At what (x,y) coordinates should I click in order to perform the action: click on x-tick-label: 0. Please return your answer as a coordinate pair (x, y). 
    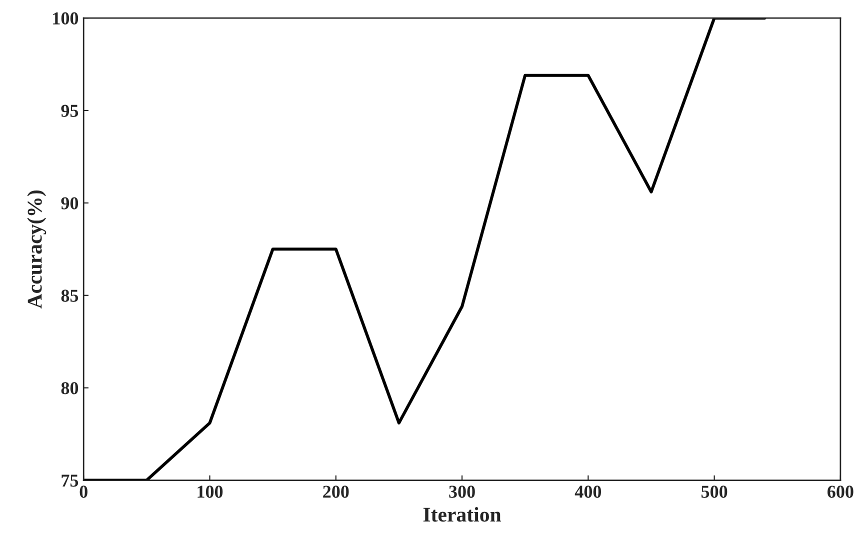
    Looking at the image, I should click on (84, 492).